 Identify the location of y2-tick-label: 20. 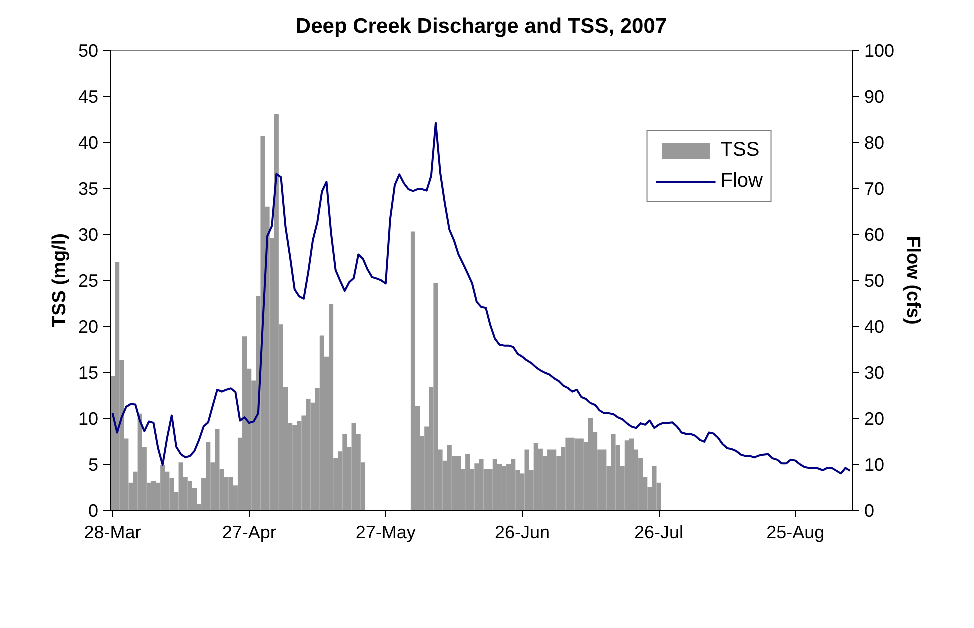
(874, 419).